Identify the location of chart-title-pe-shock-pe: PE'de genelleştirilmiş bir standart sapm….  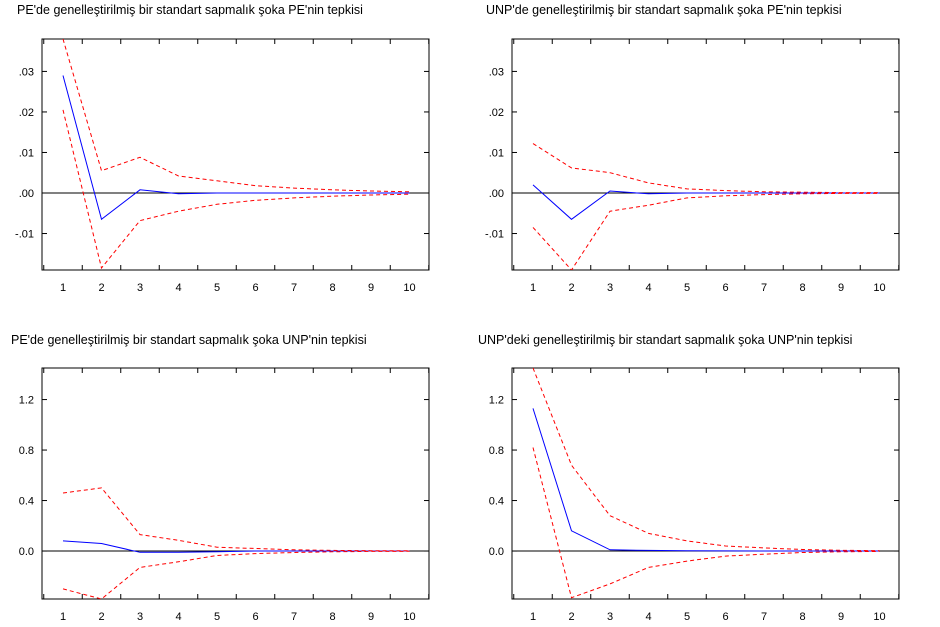
(190, 10).